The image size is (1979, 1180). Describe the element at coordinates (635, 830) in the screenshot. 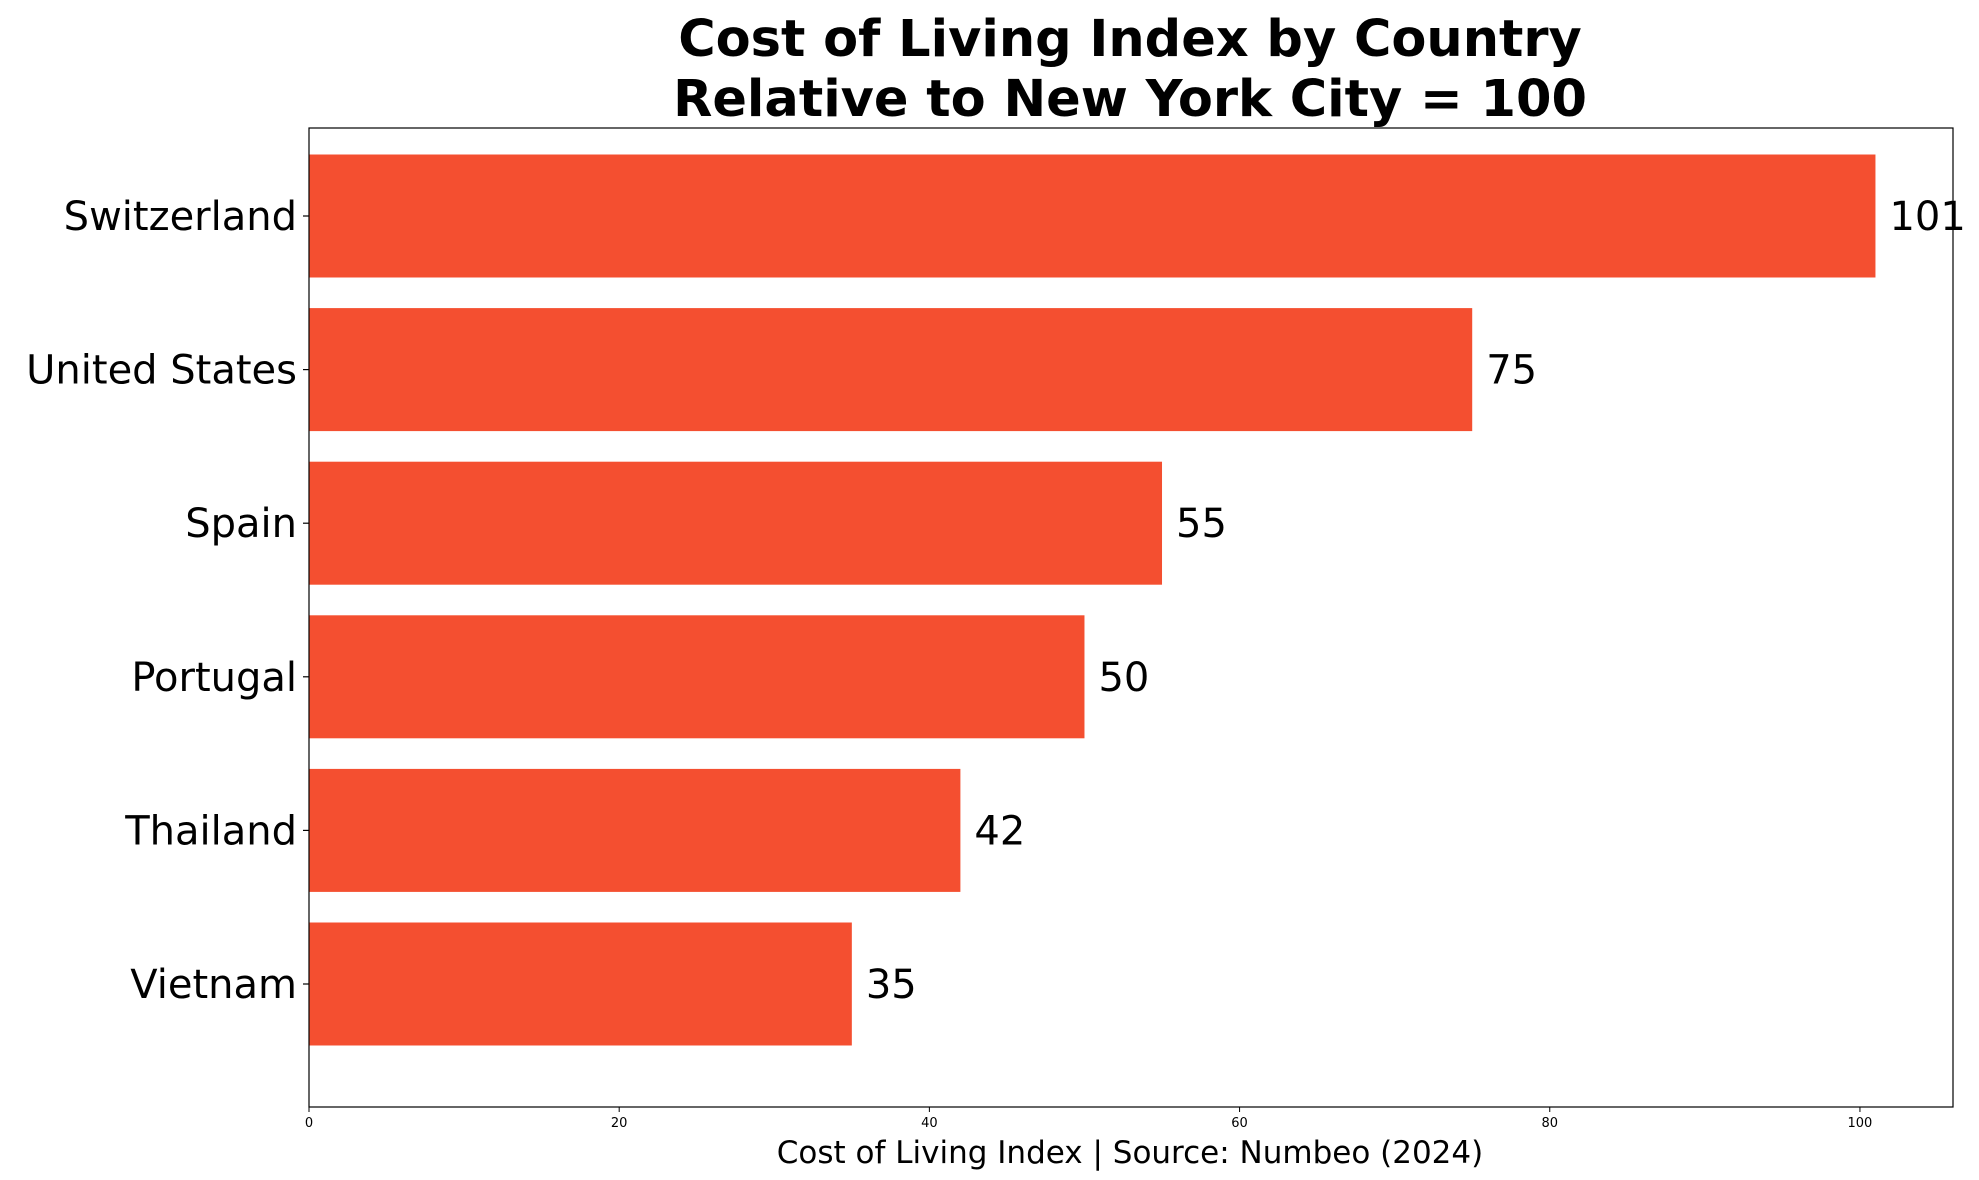

I see `bar-thailand` at that location.